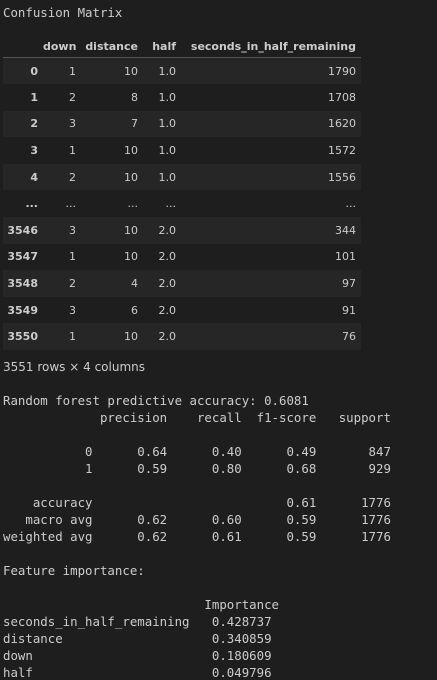 Image resolution: width=437 pixels, height=680 pixels. Describe the element at coordinates (271, 46) in the screenshot. I see `column-header-seconds-in-half-remaining: seconds_in_half_remaining` at that location.